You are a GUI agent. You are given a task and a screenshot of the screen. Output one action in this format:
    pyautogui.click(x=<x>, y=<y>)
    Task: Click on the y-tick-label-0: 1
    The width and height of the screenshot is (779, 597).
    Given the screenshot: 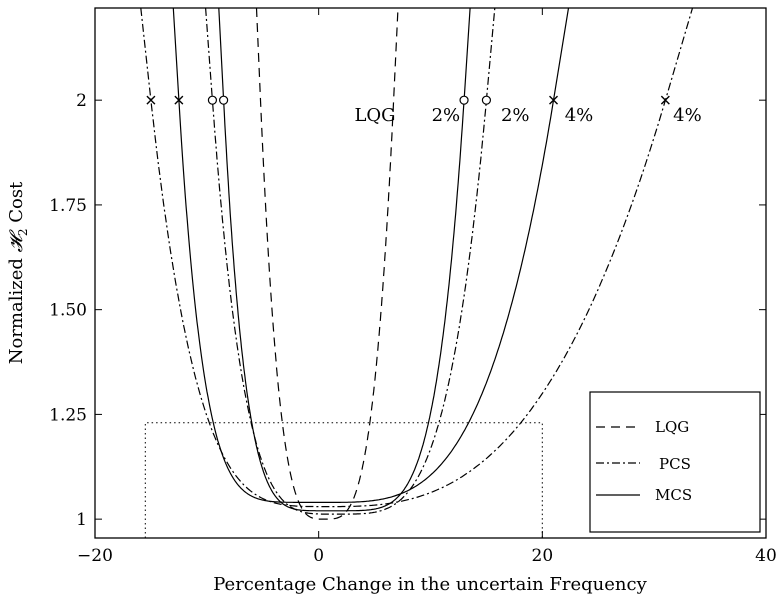 What is the action you would take?
    pyautogui.click(x=81, y=520)
    